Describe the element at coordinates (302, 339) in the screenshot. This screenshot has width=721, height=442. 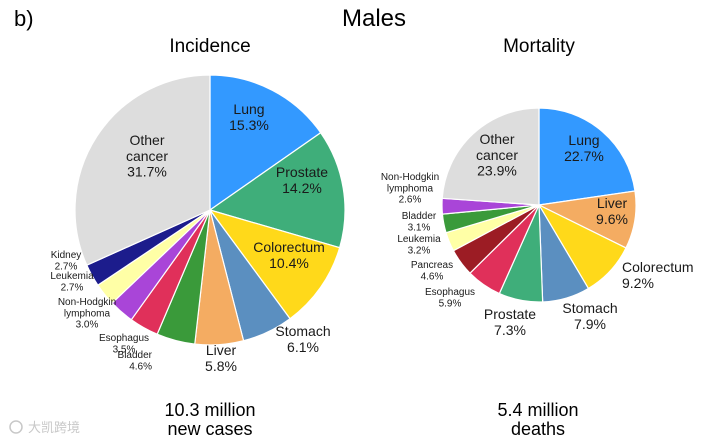
I see `incidence-label-stomach: Stomach 6.1%` at that location.